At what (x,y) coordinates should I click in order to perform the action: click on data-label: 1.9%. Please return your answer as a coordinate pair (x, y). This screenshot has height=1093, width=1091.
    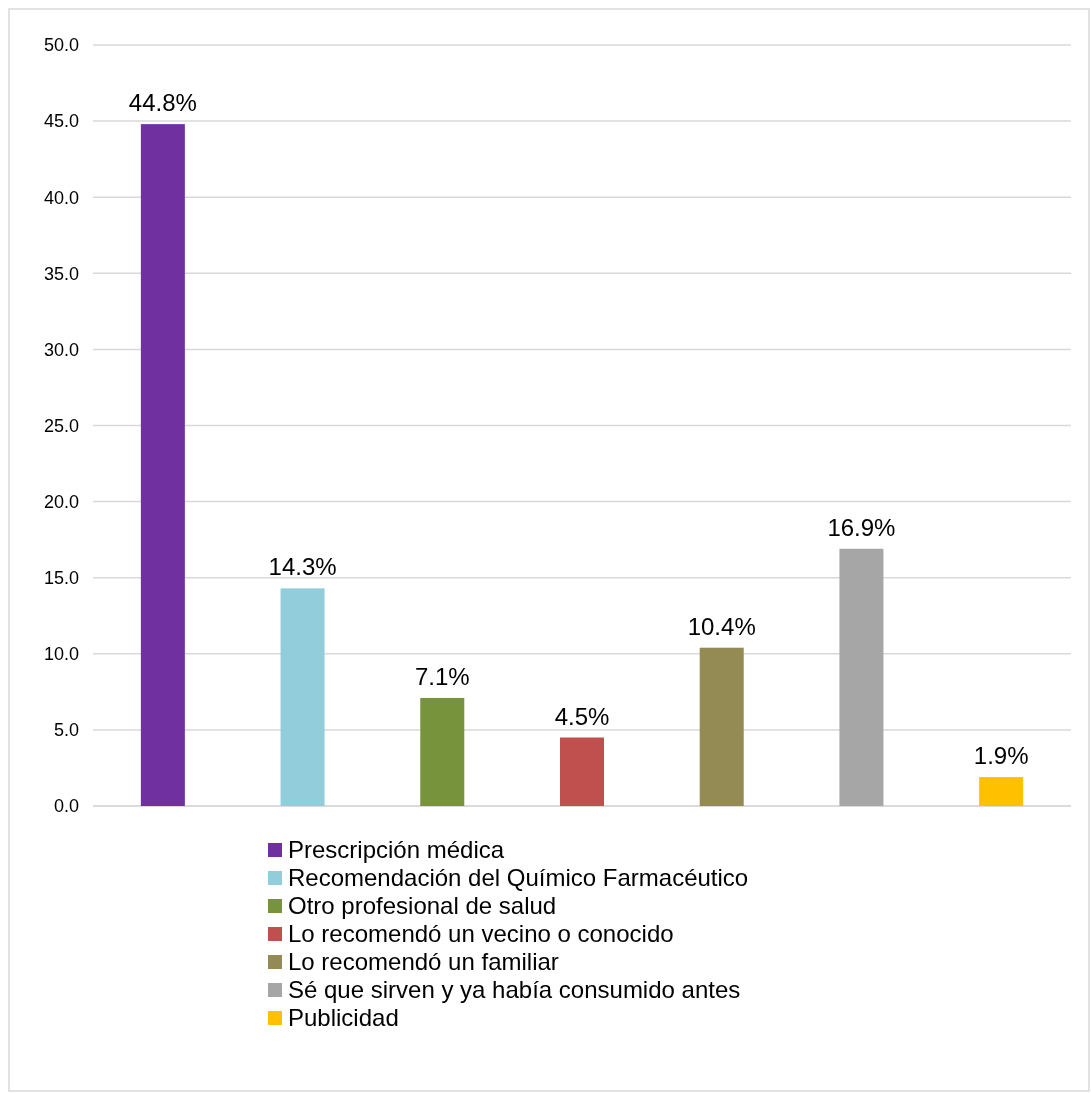
    Looking at the image, I should click on (1001, 756).